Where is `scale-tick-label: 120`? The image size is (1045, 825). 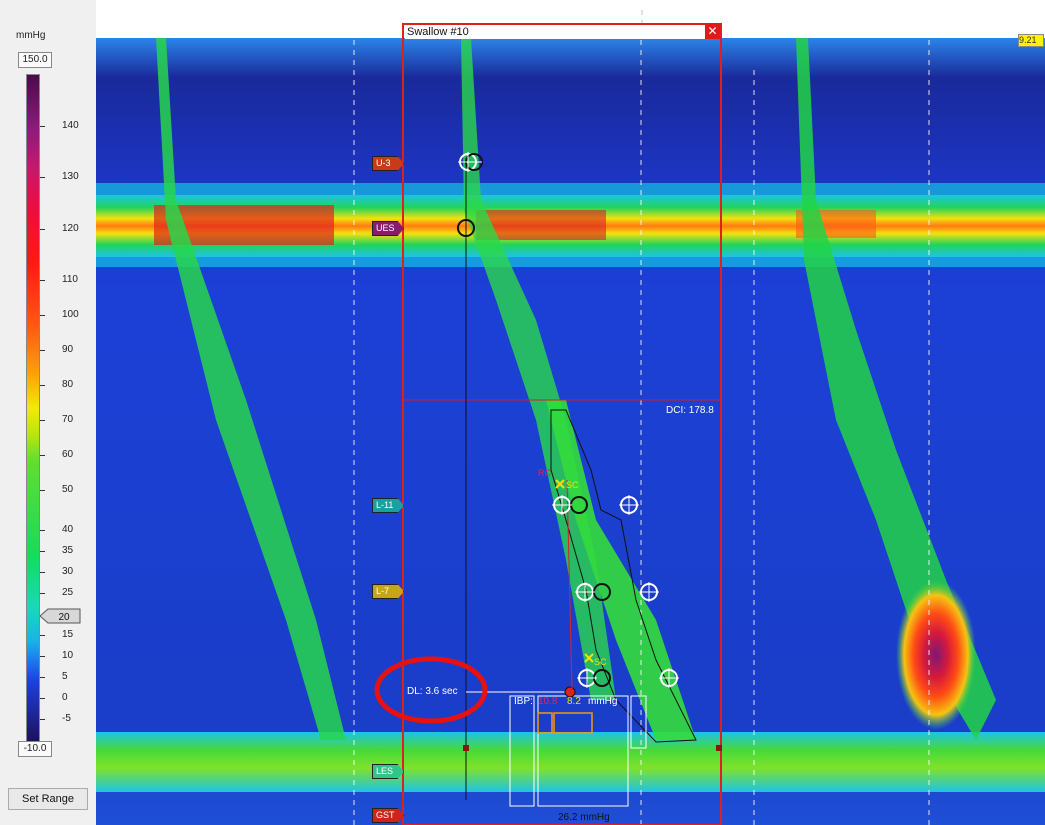
scale-tick-label: 120 is located at coordinates (70, 228).